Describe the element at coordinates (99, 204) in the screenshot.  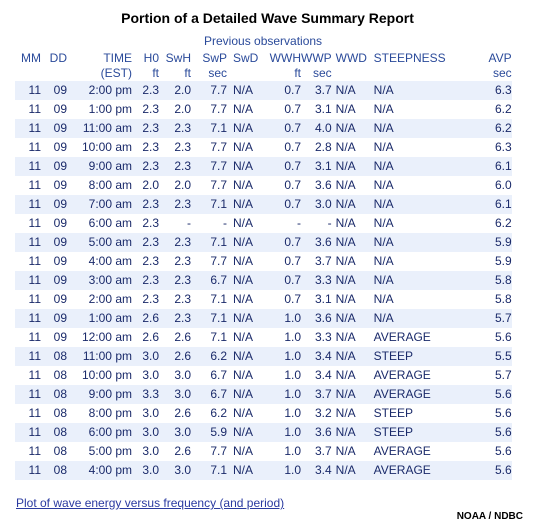
I see `table-cell: 7:00 am` at that location.